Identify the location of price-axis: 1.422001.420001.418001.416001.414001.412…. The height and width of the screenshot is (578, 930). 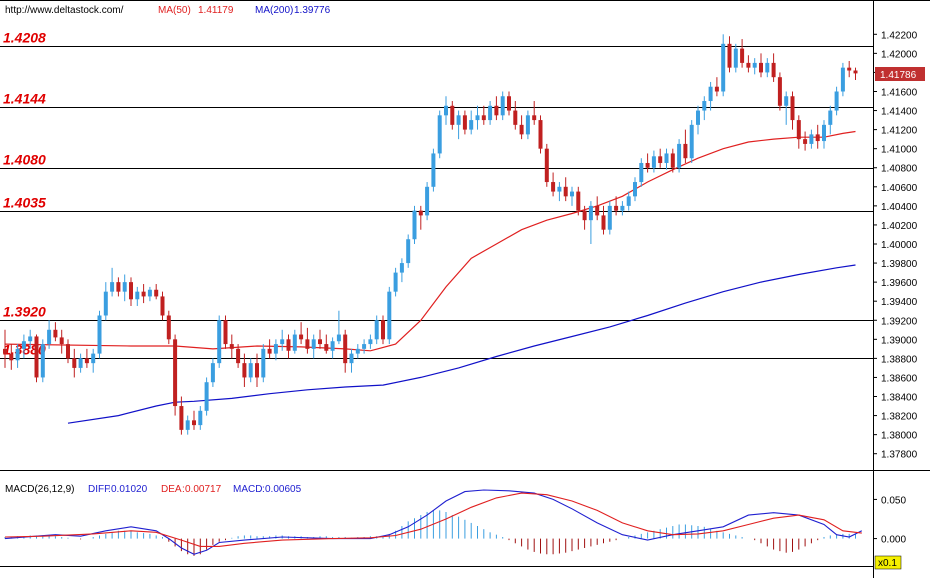
(895, 245).